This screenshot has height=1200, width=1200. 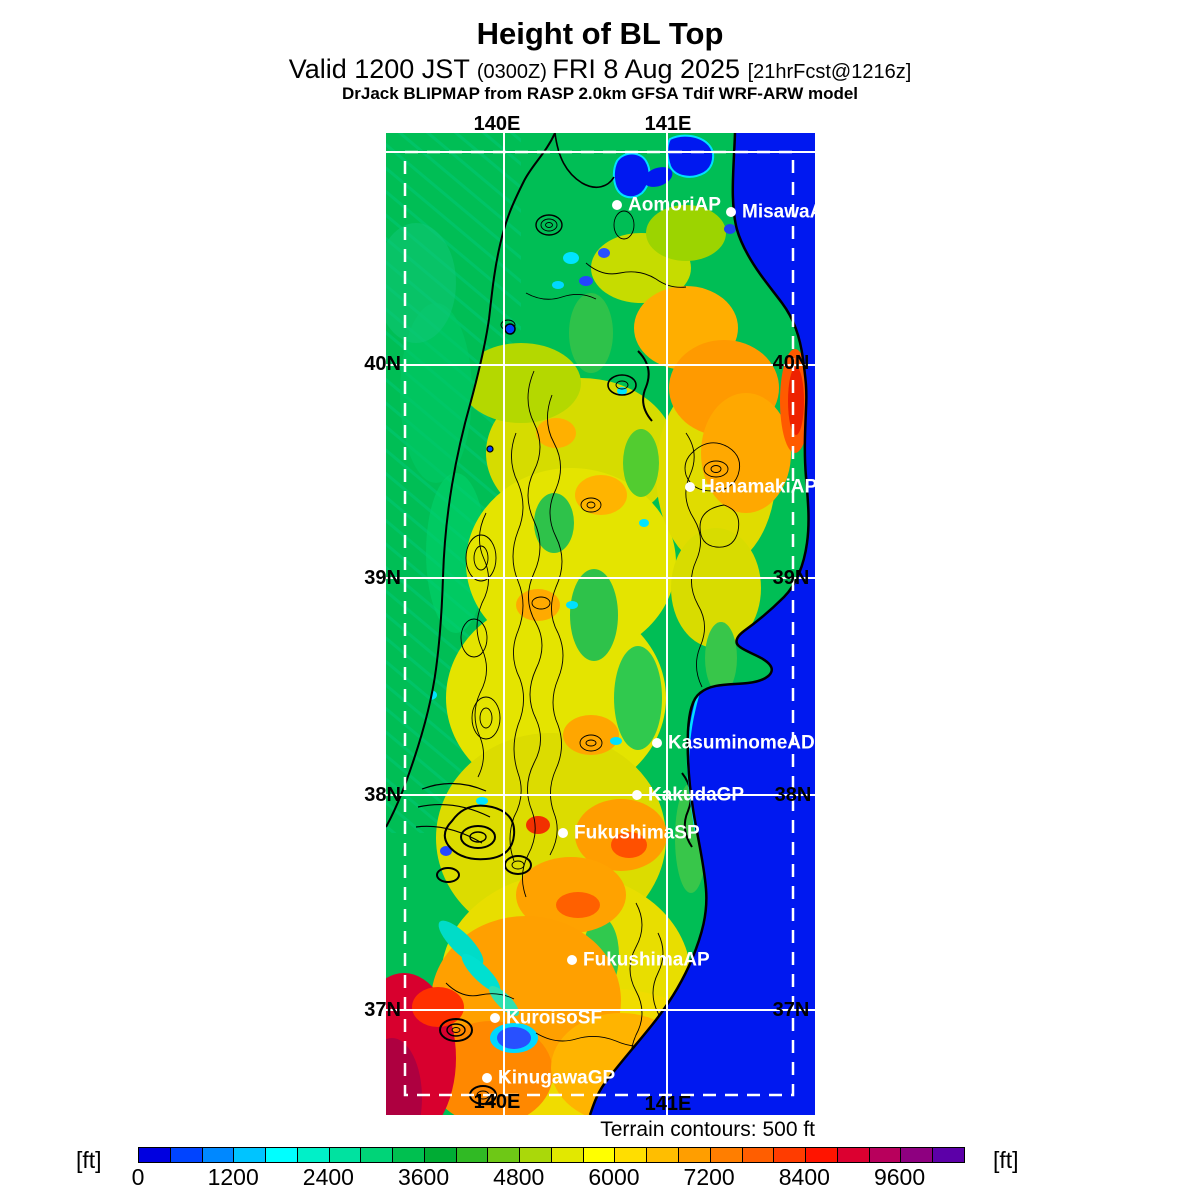 What do you see at coordinates (650, 69) in the screenshot?
I see `valid-line-part: FRI 8 Aug 2025` at bounding box center [650, 69].